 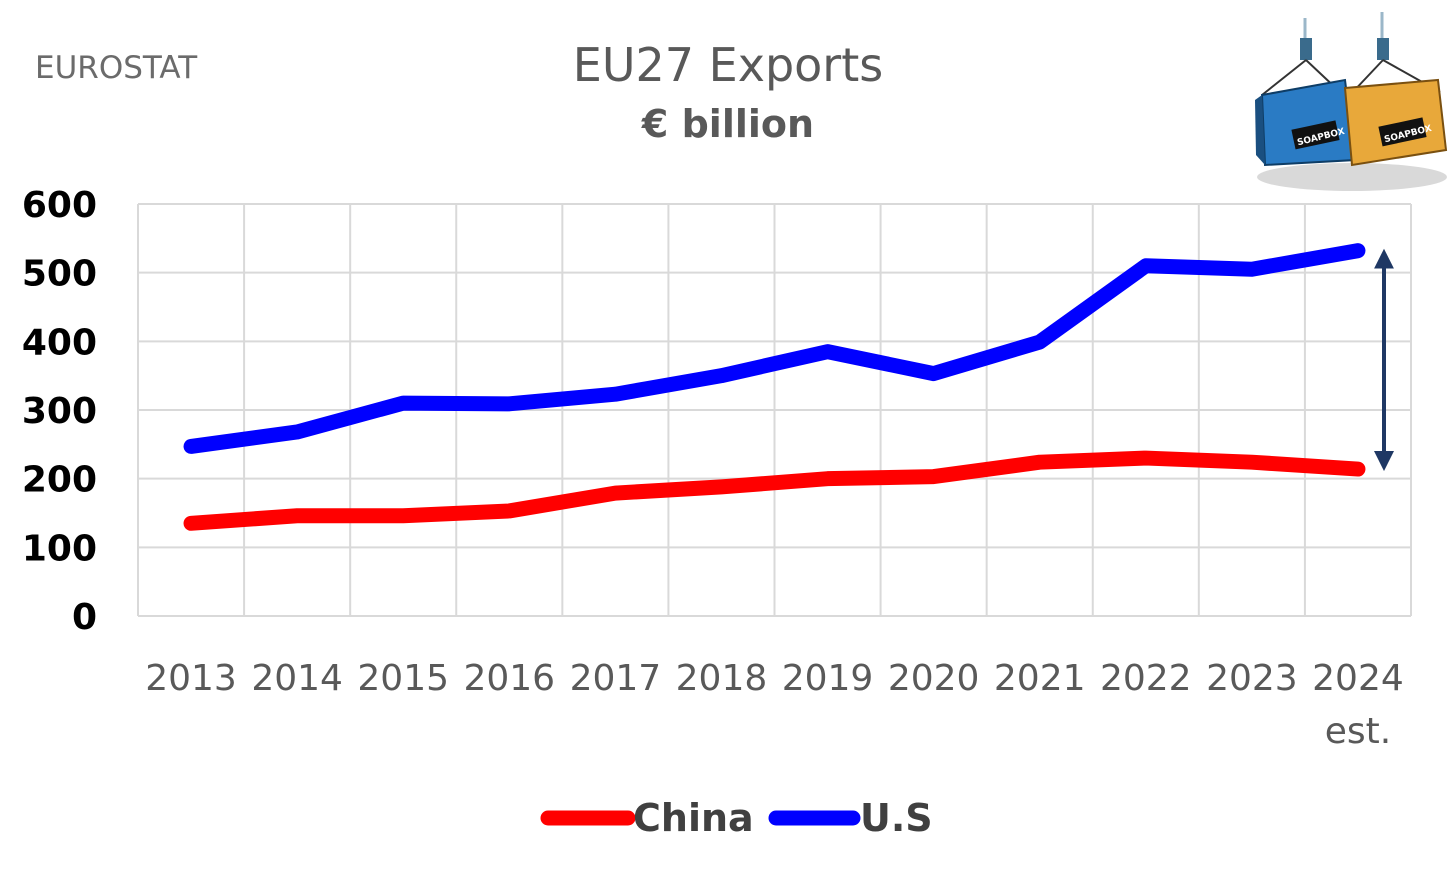 I want to click on soapbox-logo: SOAPBOX SOAPBOX, so click(x=1351, y=101).